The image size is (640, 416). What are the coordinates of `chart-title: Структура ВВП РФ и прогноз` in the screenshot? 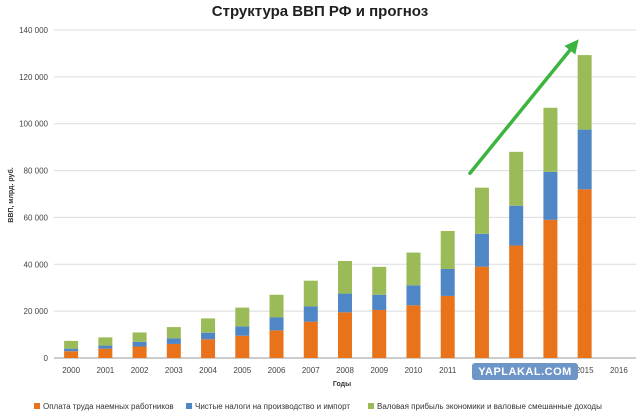 It's located at (320, 11).